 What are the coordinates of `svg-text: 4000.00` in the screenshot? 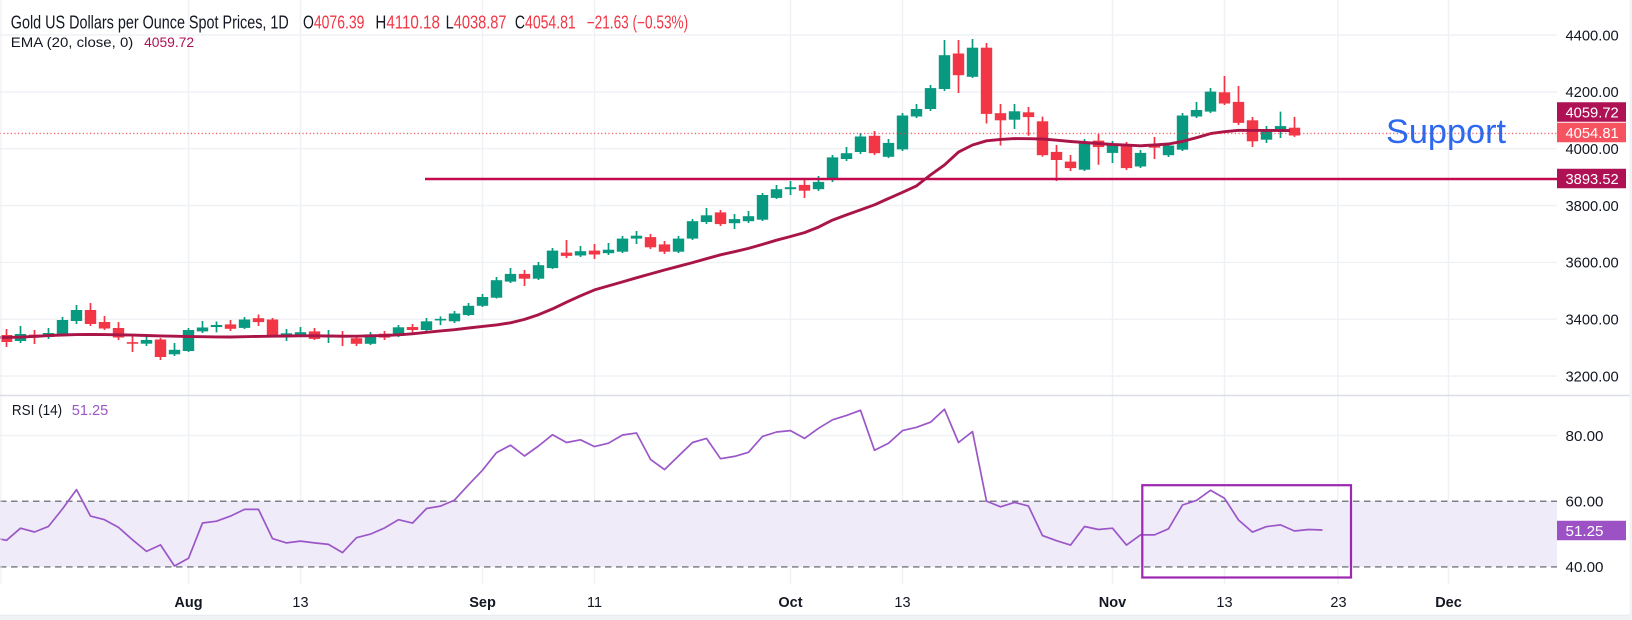 It's located at (1592, 149).